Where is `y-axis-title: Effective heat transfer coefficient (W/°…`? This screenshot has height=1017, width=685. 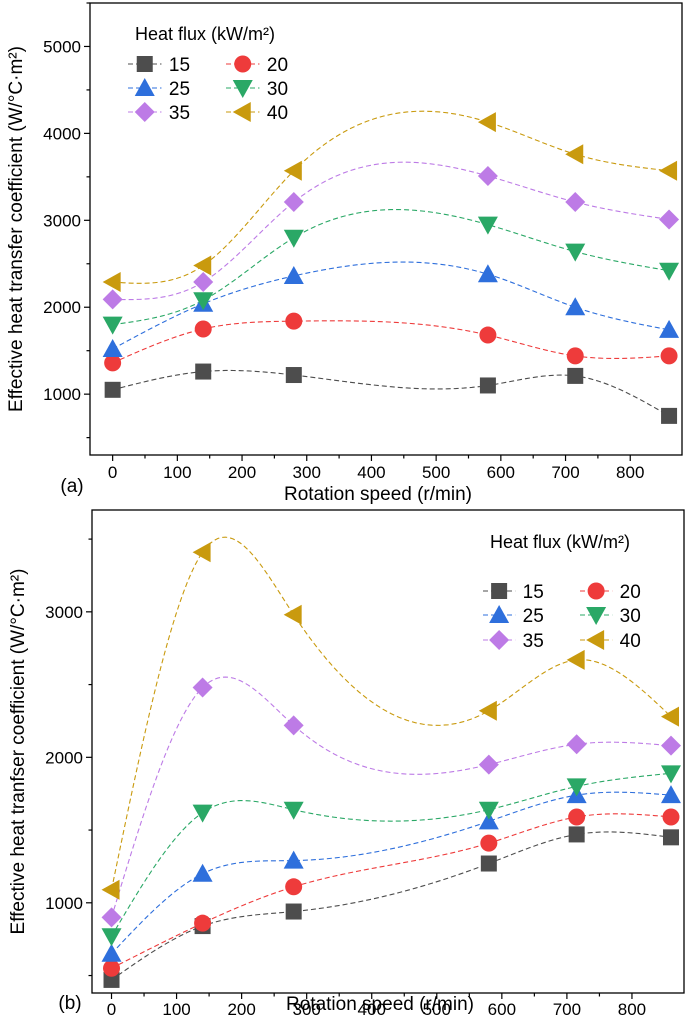 y-axis-title: Effective heat transfer coefficient (W/°… is located at coordinates (16, 229).